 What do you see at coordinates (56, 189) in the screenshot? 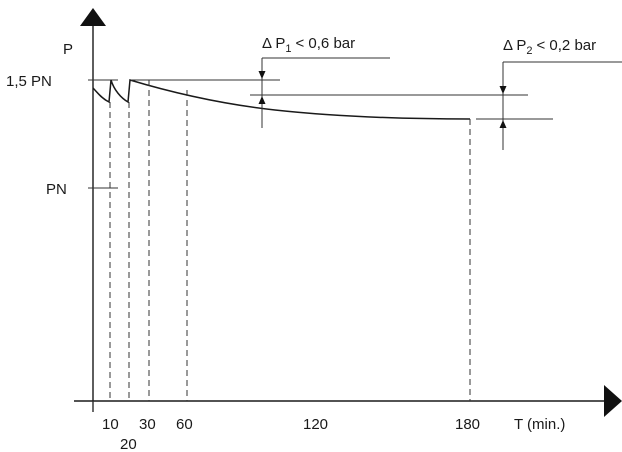
I see `y-tick-label-pn: PN` at bounding box center [56, 189].